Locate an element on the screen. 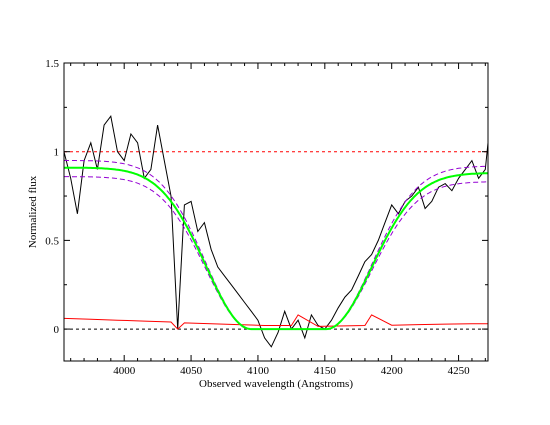 The width and height of the screenshot is (550, 425). y-tick-label: 0 is located at coordinates (57, 330).